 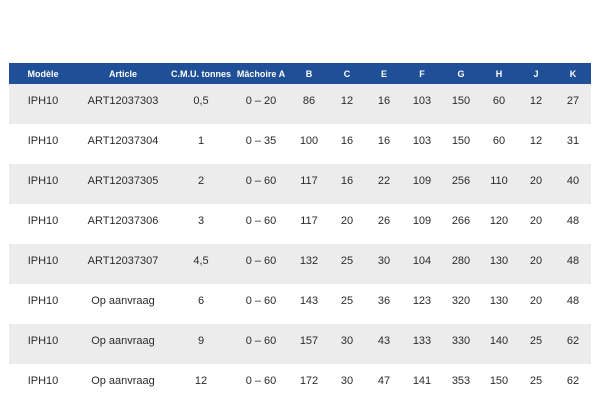 I want to click on header-cell-c: C, so click(x=347, y=73).